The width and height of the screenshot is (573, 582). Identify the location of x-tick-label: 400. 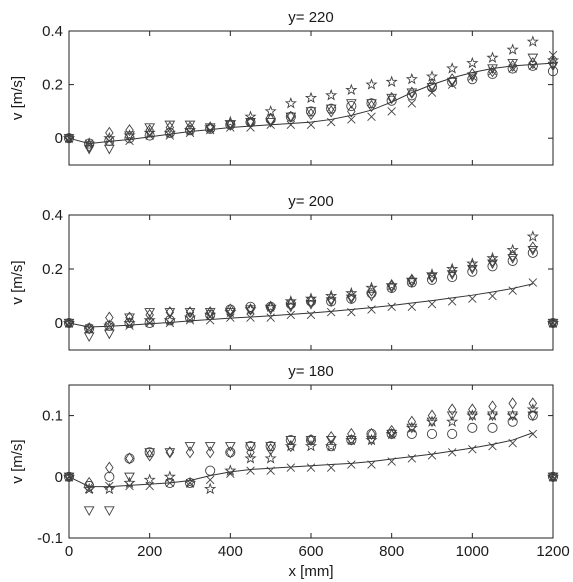
(230, 551).